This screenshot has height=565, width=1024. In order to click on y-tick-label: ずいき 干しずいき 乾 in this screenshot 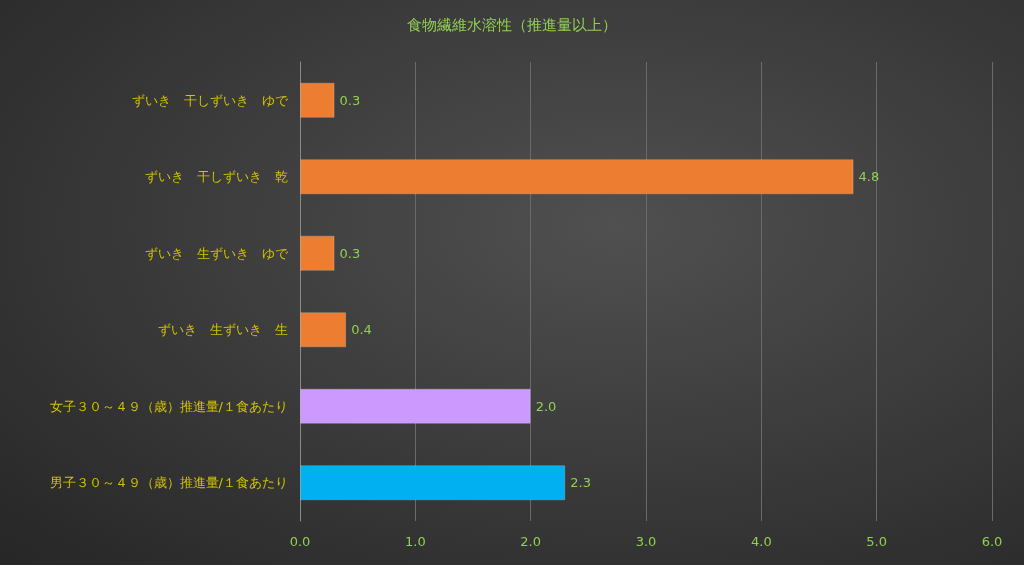, I will do `click(216, 177)`.